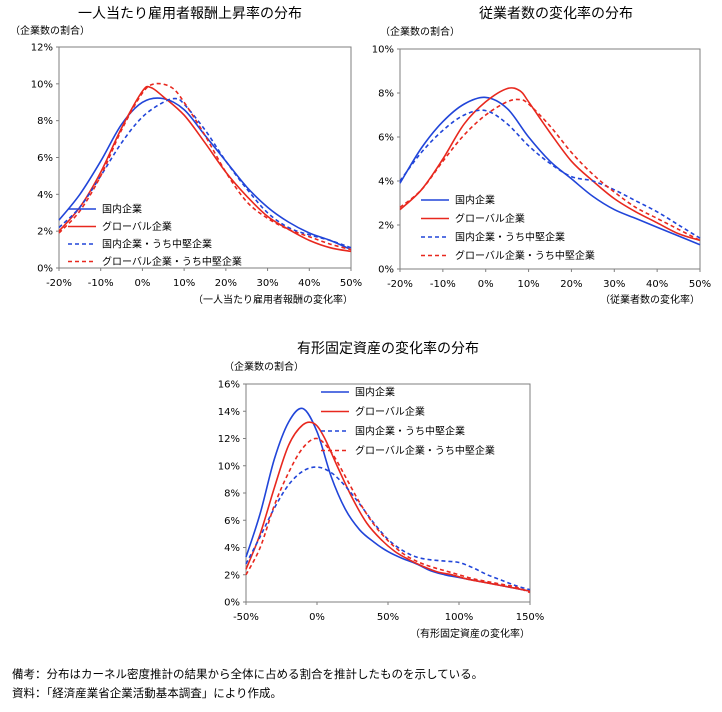 The height and width of the screenshot is (712, 722). Describe the element at coordinates (459, 617) in the screenshot. I see `x-tick-label: 100%` at that location.